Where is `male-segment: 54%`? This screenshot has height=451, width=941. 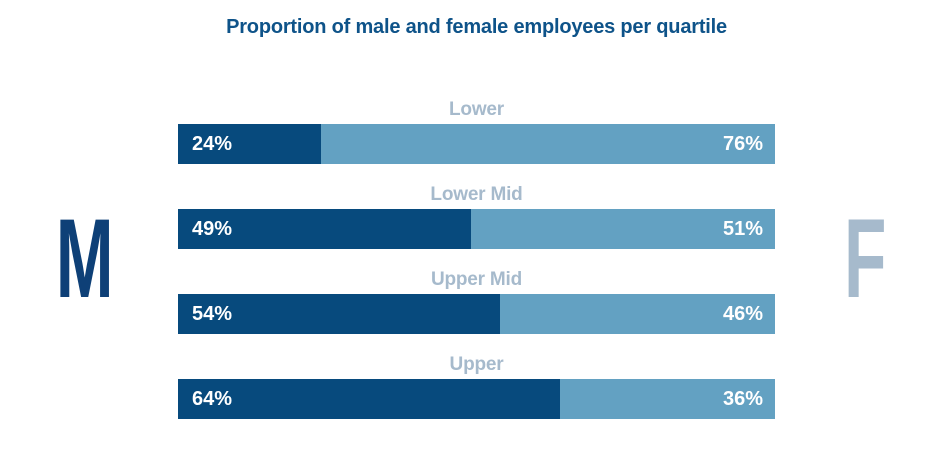 male-segment: 54% is located at coordinates (339, 314).